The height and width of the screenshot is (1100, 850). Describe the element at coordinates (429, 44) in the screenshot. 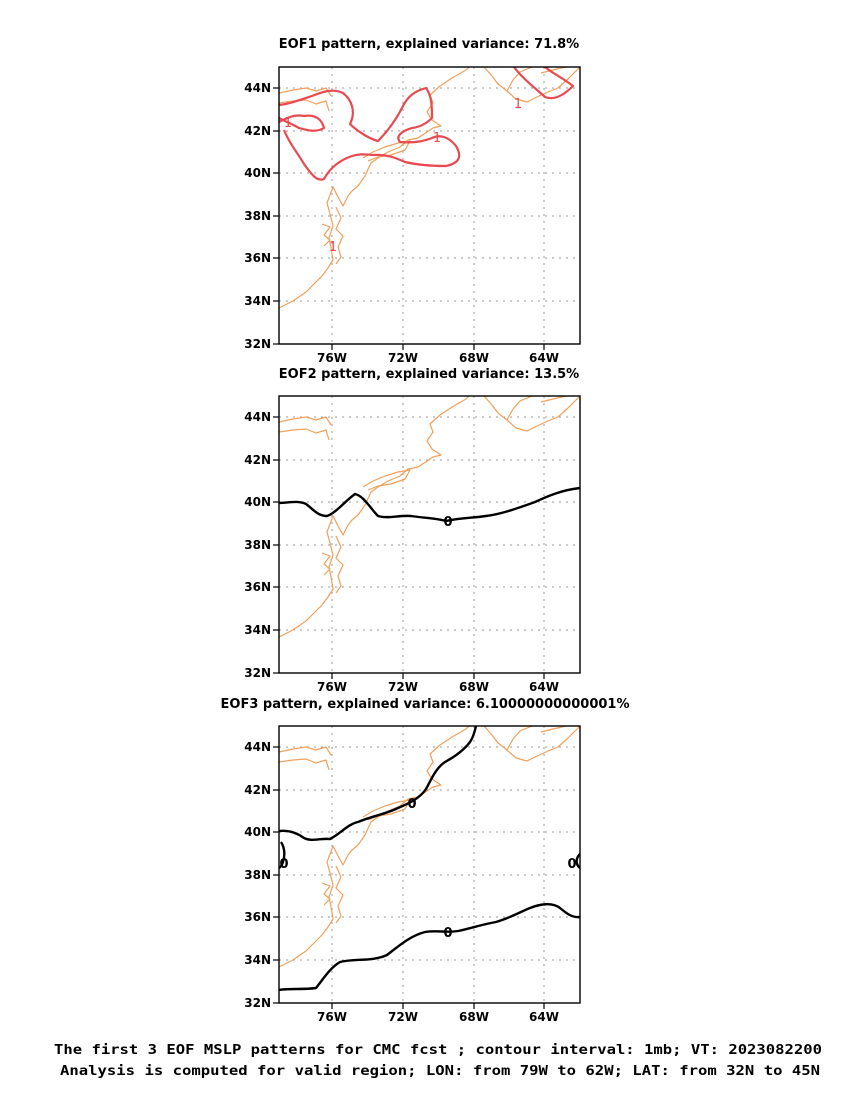

I see `panel-title: EOF1 pattern, explained variance: 71.8%` at that location.